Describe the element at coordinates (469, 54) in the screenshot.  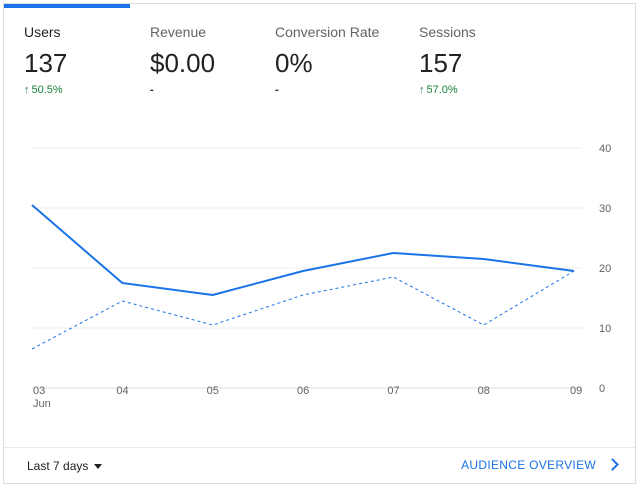
I see `tab-sessions: Sessions 157 ↑ 57.0%` at that location.